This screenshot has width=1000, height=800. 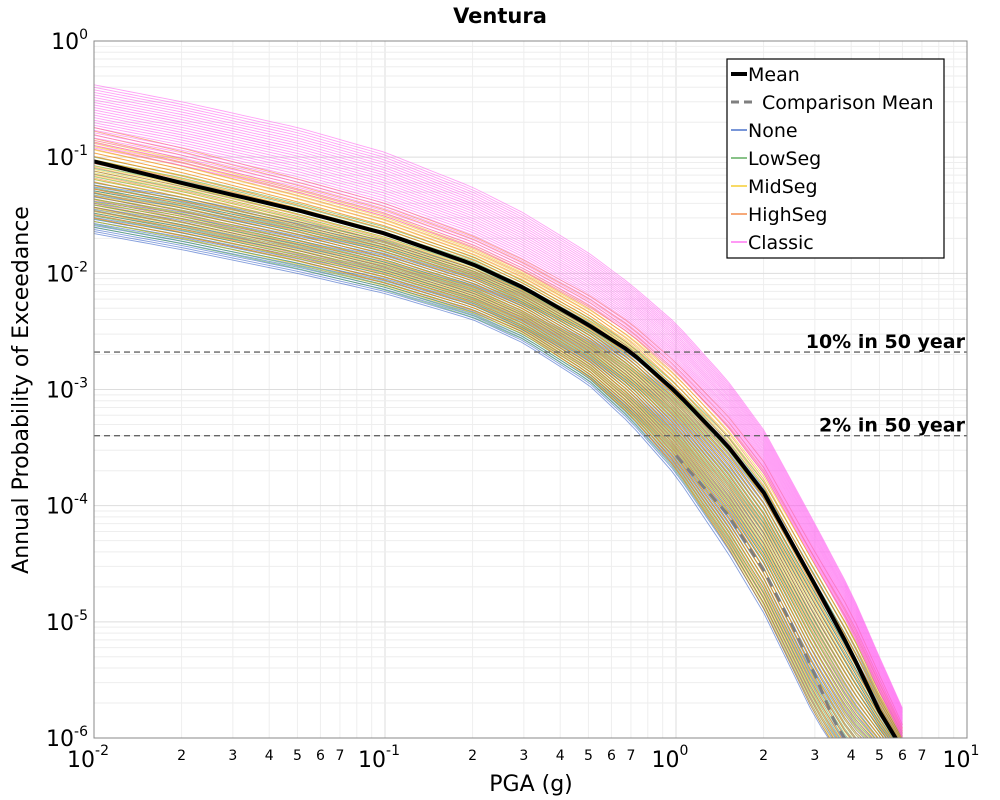 What do you see at coordinates (530, 384) in the screenshot?
I see `reference-lines: 10% in 50 year 2% in 50 year` at bounding box center [530, 384].